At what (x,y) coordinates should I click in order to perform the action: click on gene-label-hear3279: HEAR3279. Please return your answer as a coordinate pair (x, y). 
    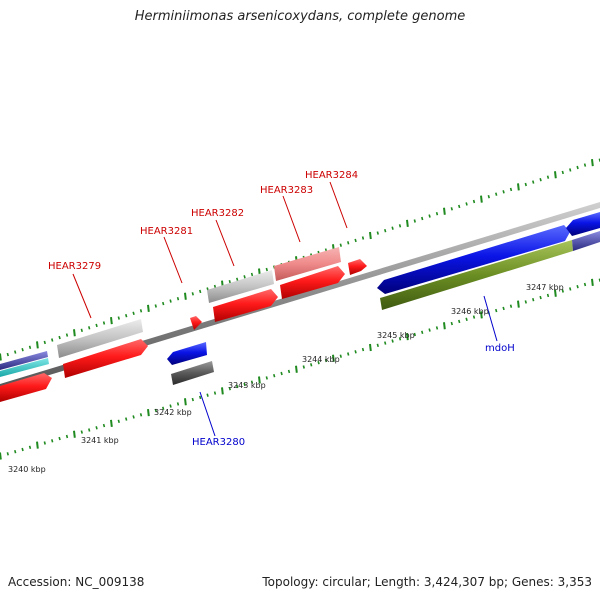
    Looking at the image, I should click on (74, 266).